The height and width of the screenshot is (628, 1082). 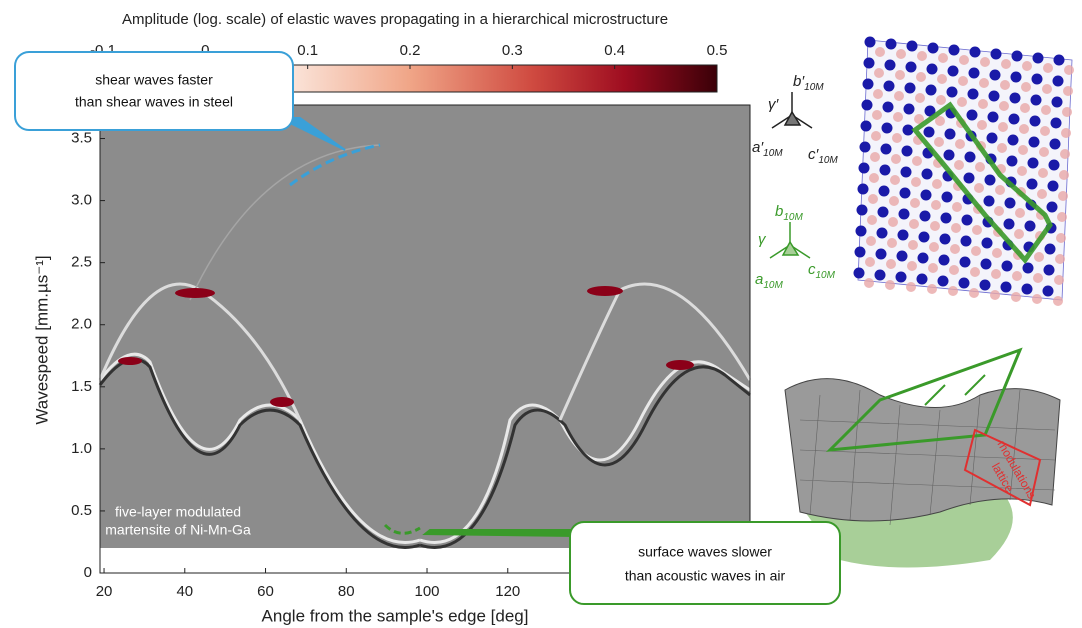 What do you see at coordinates (808, 83) in the screenshot?
I see `axis-label: b′10M` at bounding box center [808, 83].